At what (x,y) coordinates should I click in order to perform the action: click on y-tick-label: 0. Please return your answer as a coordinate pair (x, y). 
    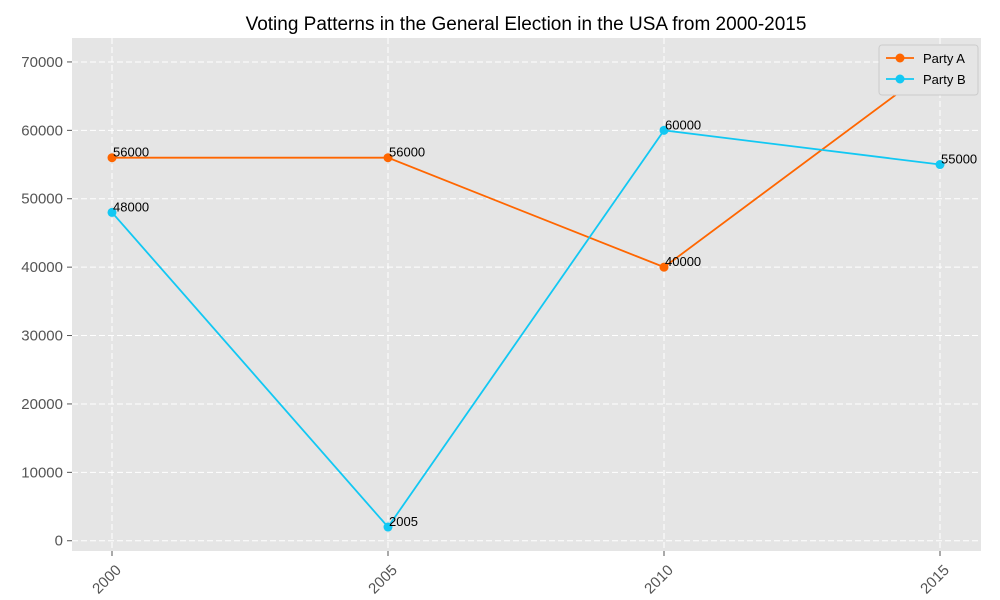
    Looking at the image, I should click on (59, 541).